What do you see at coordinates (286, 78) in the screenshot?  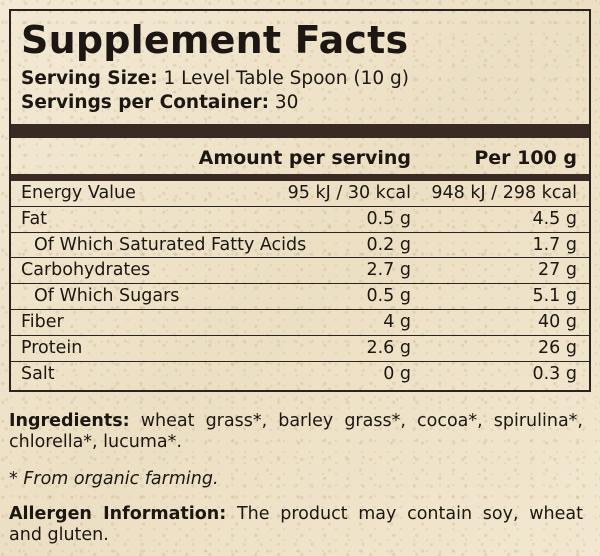 I see `serving-size-value: 1 Level Table Spoon (10 g)` at bounding box center [286, 78].